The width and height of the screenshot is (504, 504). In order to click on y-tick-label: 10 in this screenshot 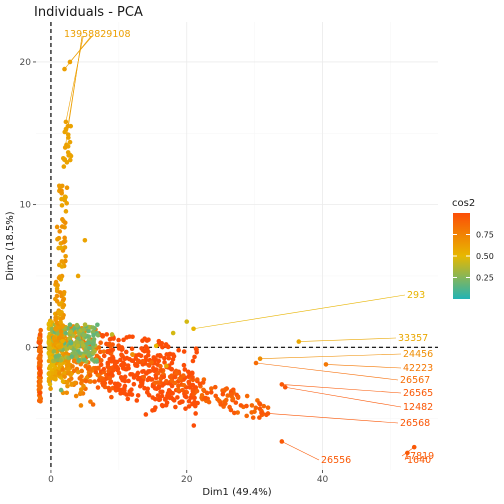, I will do `click(26, 206)`.